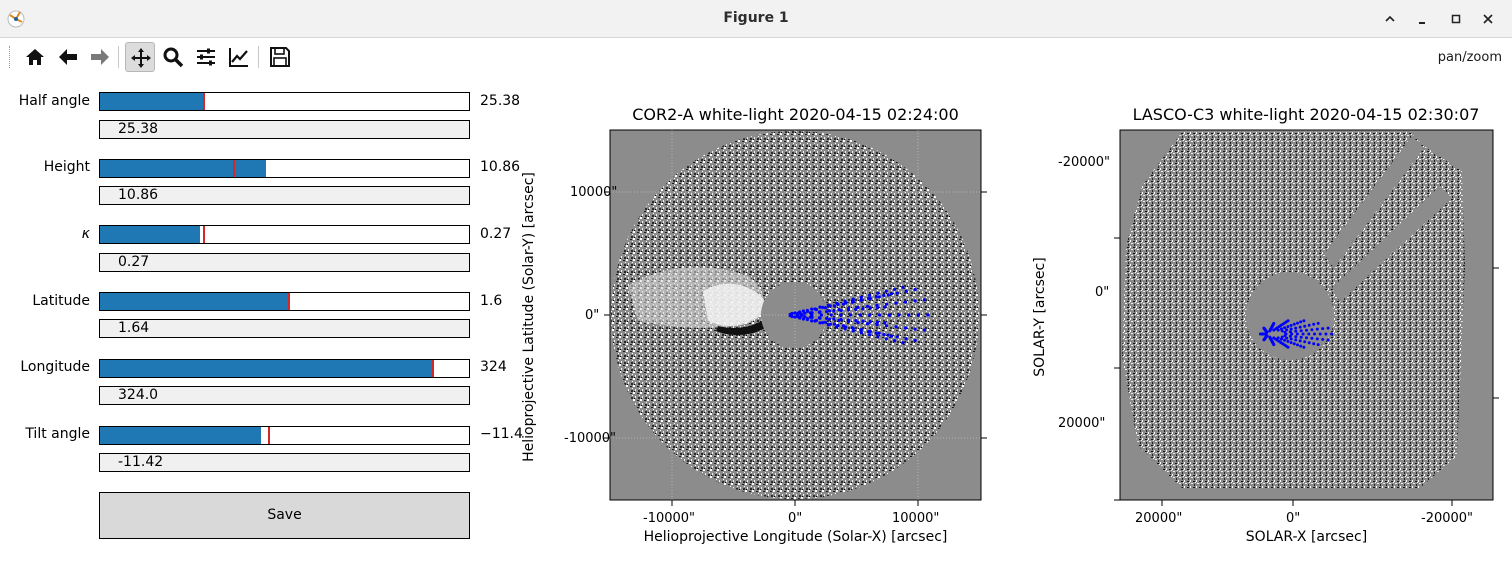  Describe the element at coordinates (916, 518) in the screenshot. I see `cor2-xtick-label: 10000"` at that location.